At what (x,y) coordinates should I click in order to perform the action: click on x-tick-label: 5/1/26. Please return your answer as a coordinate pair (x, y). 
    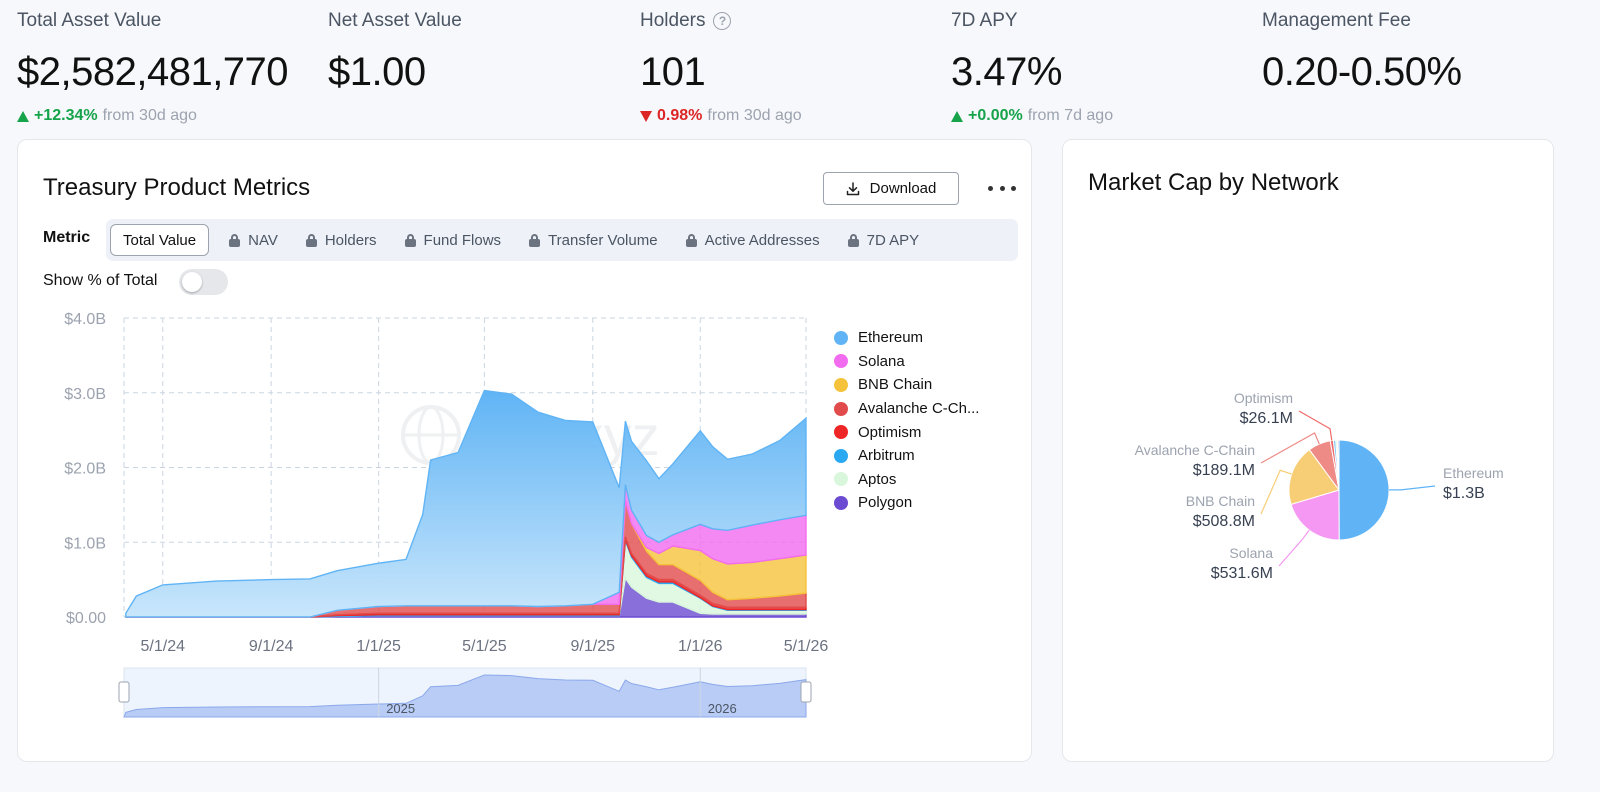
    Looking at the image, I should click on (806, 646).